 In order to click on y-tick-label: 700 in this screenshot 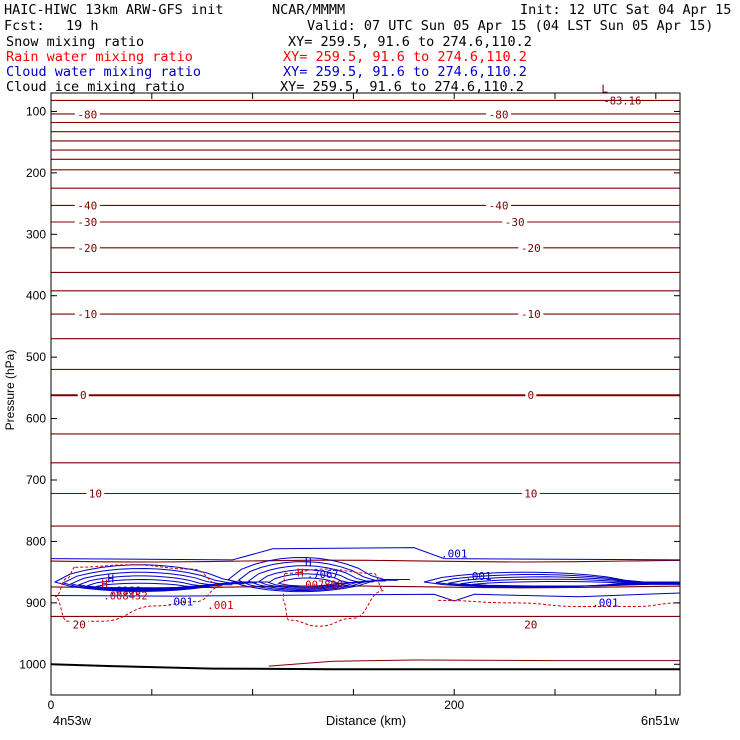, I will do `click(36, 480)`.